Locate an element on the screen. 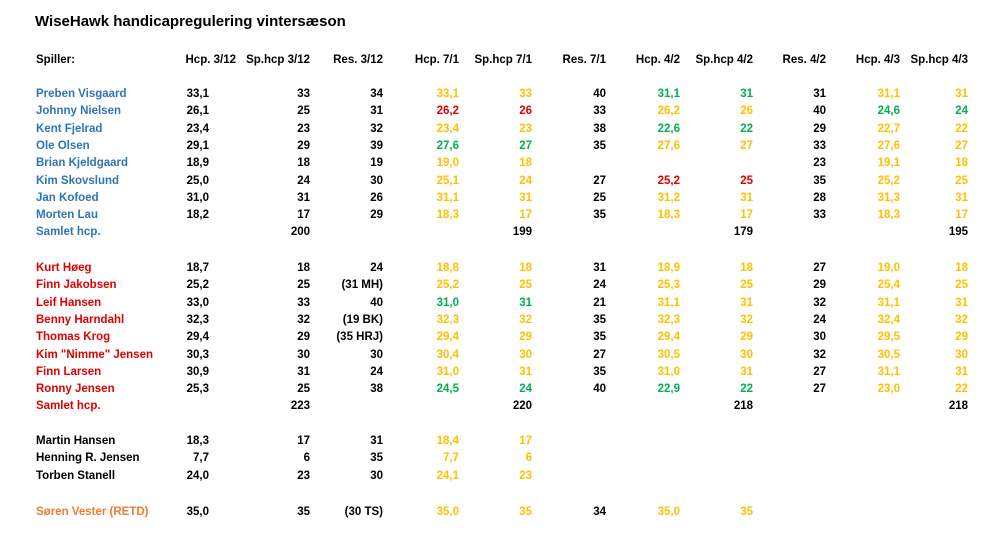 This screenshot has width=1000, height=542. value-cell: 17 is located at coordinates (303, 441).